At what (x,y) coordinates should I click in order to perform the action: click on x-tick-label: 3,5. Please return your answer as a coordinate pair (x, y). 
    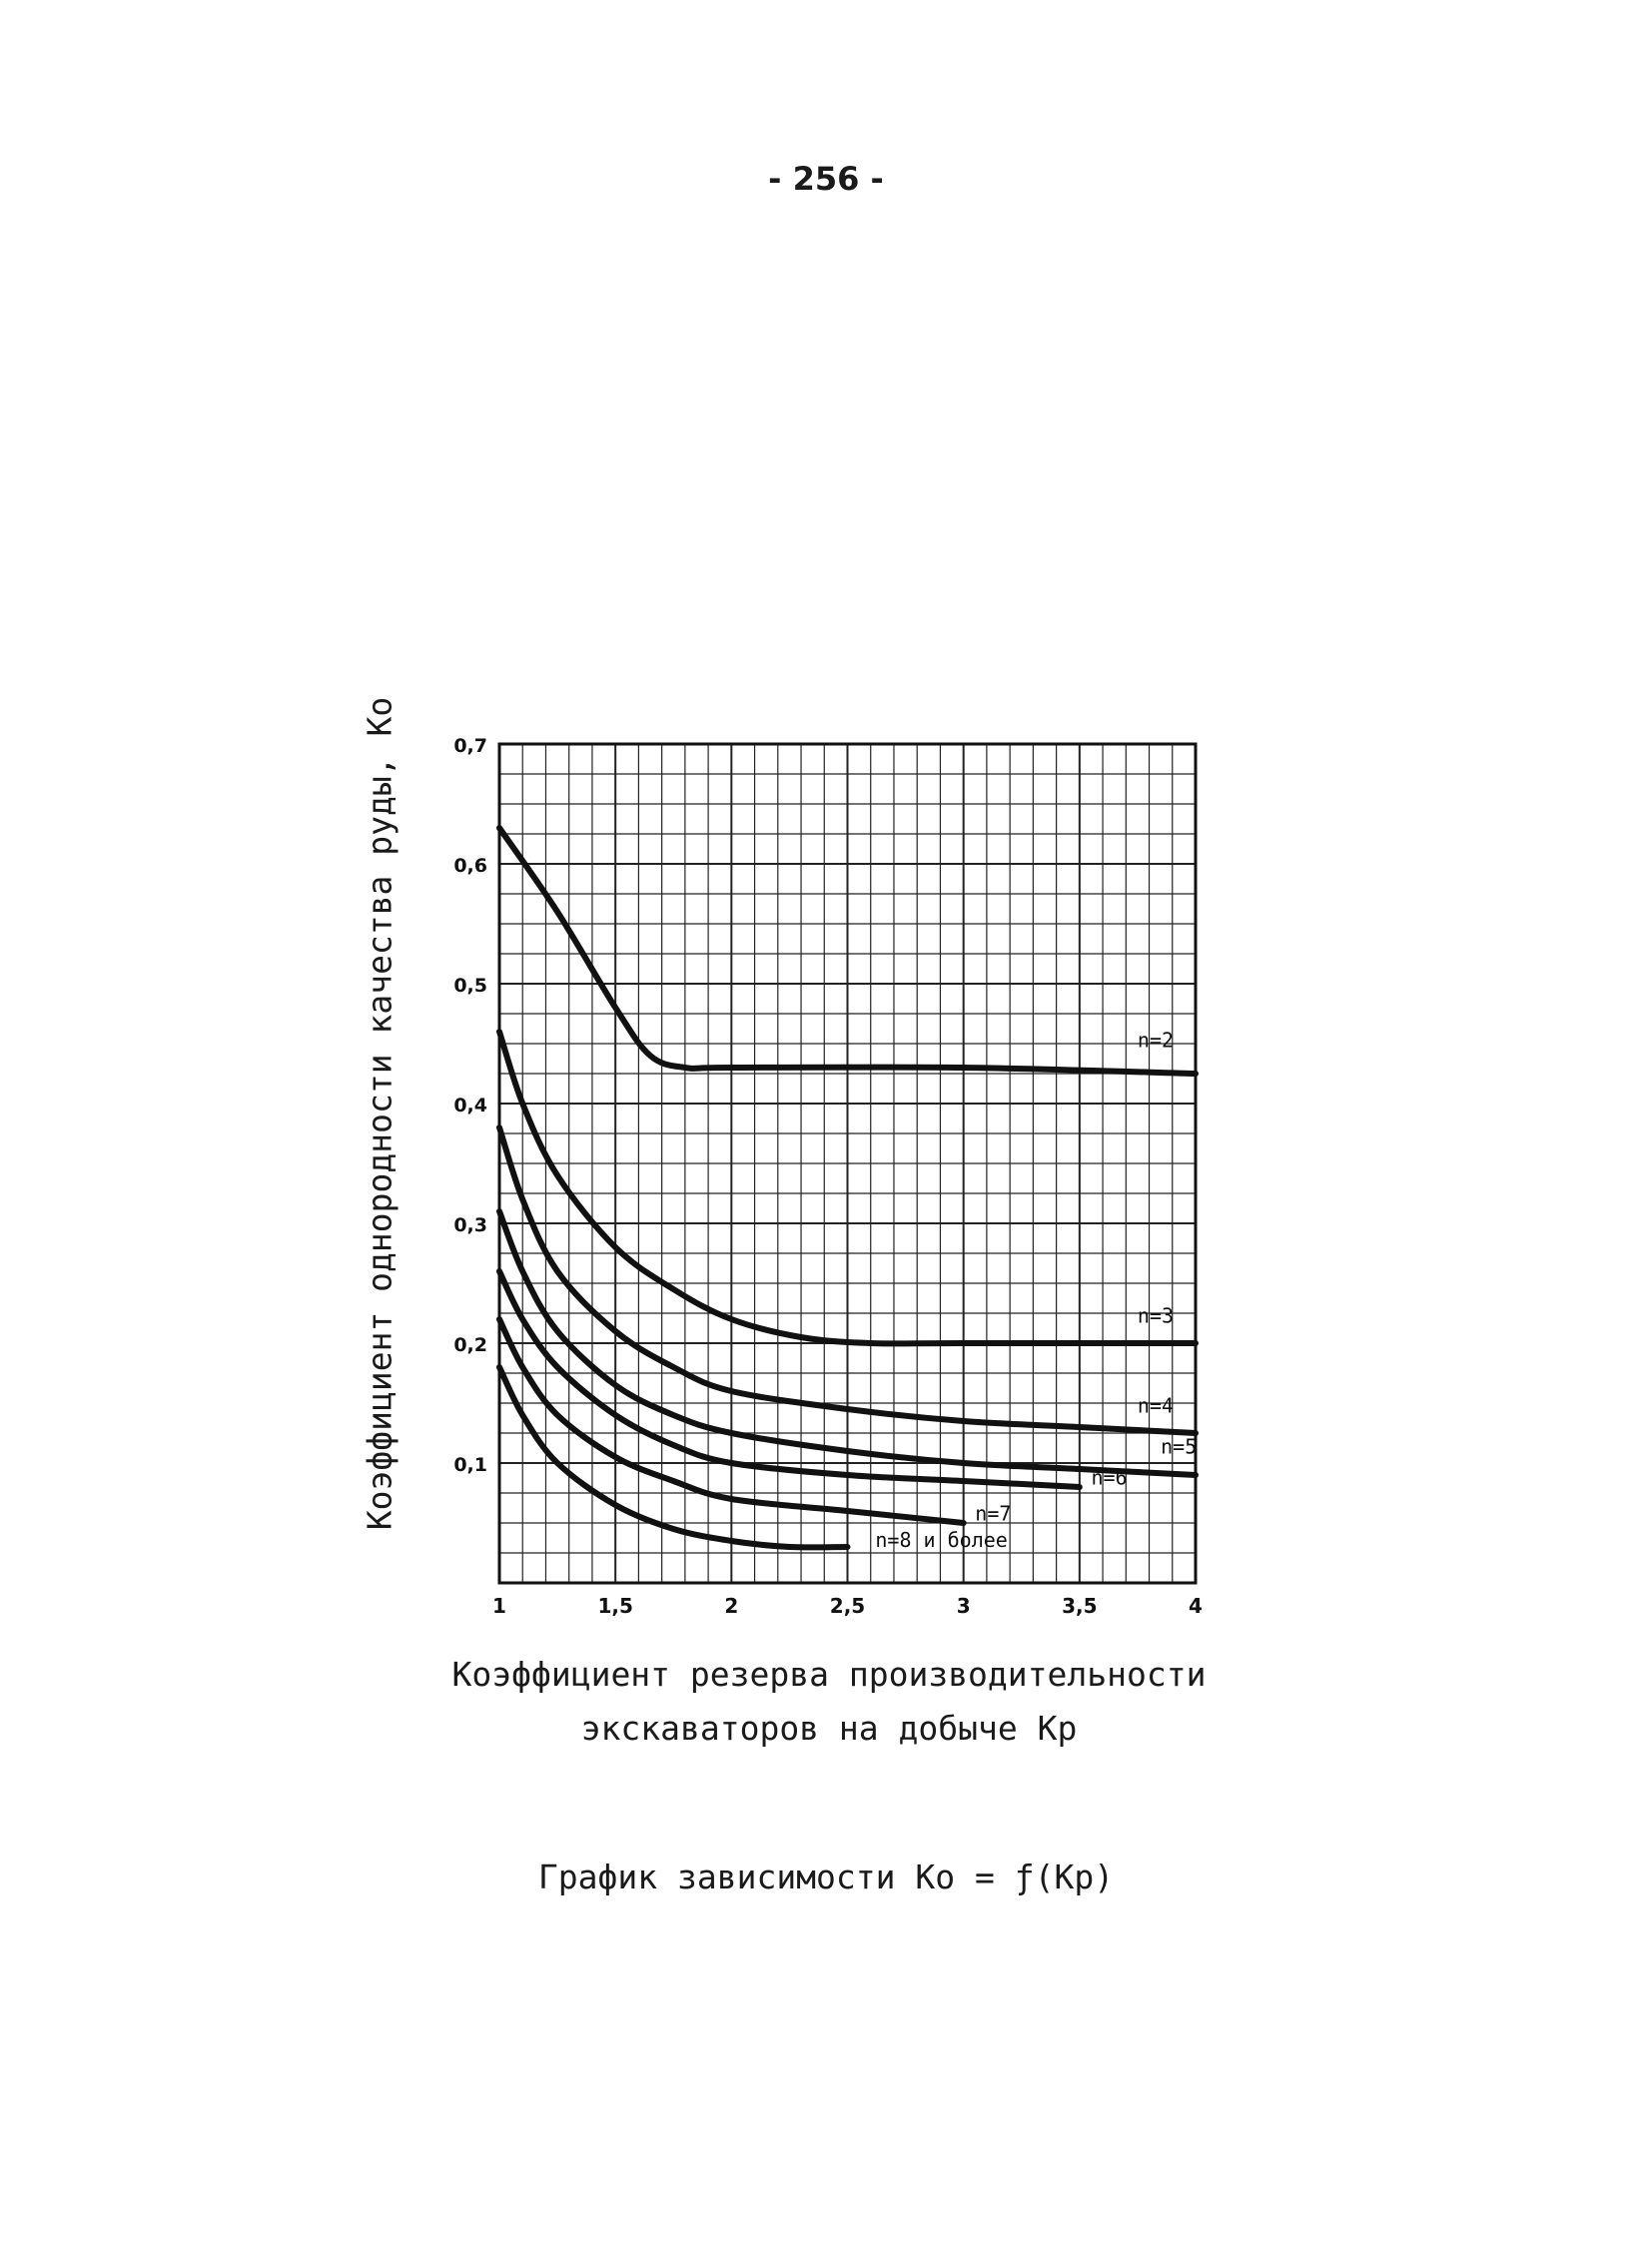
    Looking at the image, I should click on (1079, 1606).